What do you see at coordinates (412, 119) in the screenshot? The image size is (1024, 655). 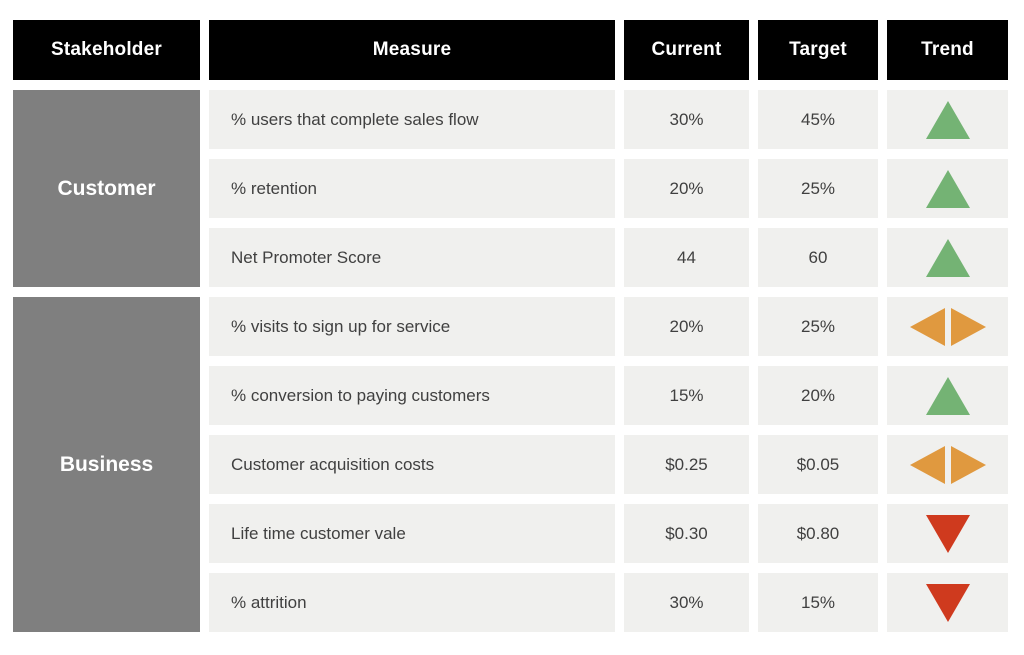 I see `measure-cell: % users that complete sales flow` at bounding box center [412, 119].